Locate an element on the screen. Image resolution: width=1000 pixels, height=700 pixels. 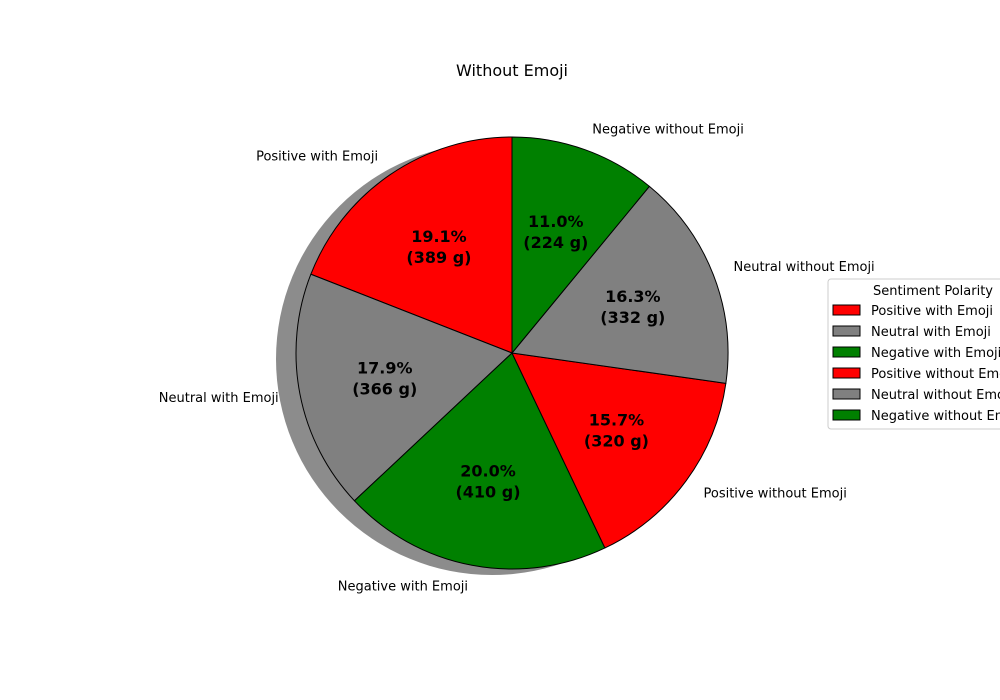
pie-slice-neutral-without-emoji is located at coordinates (620, 284).